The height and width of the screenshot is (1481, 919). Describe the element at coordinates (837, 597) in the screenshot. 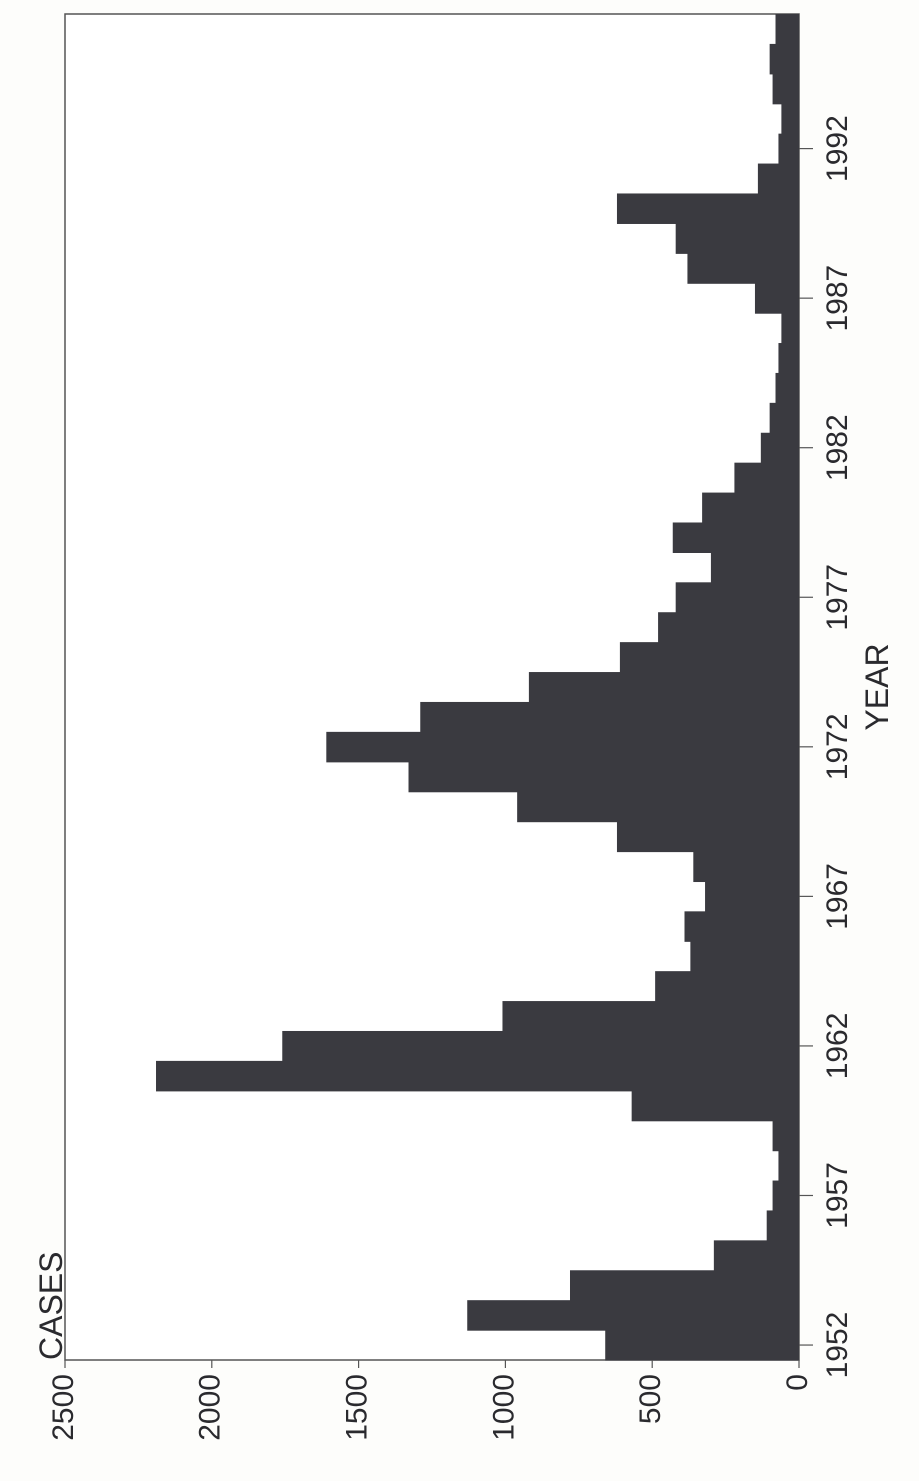

I see `x-tick-label-1977: 1977` at that location.